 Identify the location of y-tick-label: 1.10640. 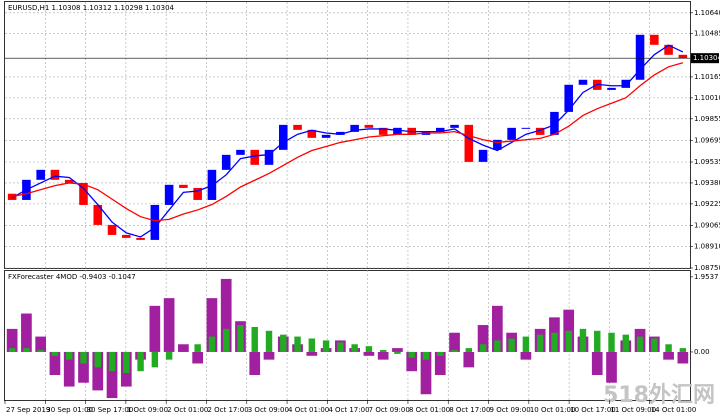
(707, 13).